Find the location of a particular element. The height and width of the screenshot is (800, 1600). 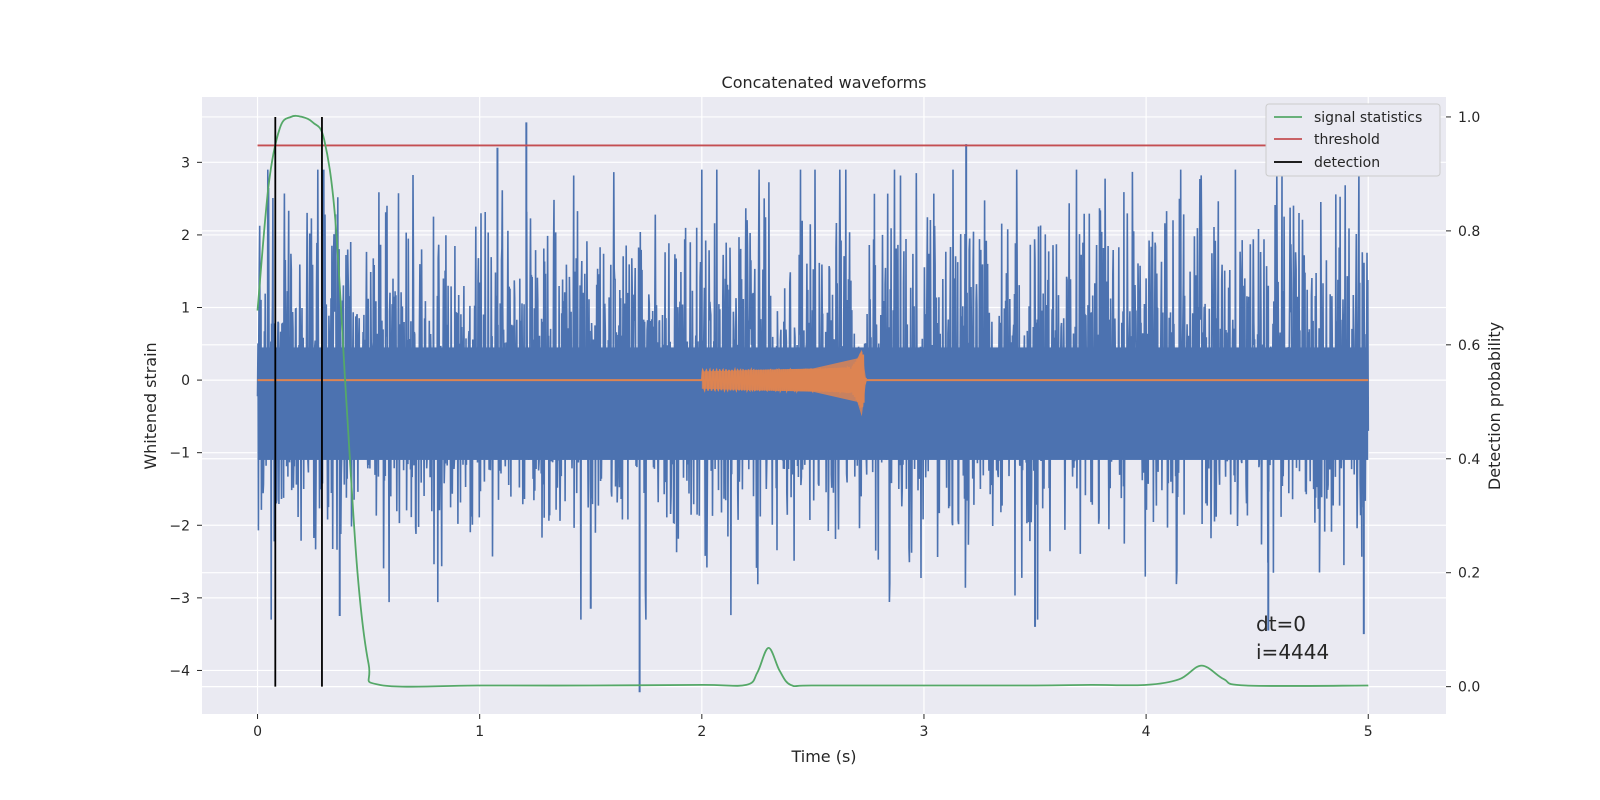

x-tick-label: 3 is located at coordinates (924, 732).